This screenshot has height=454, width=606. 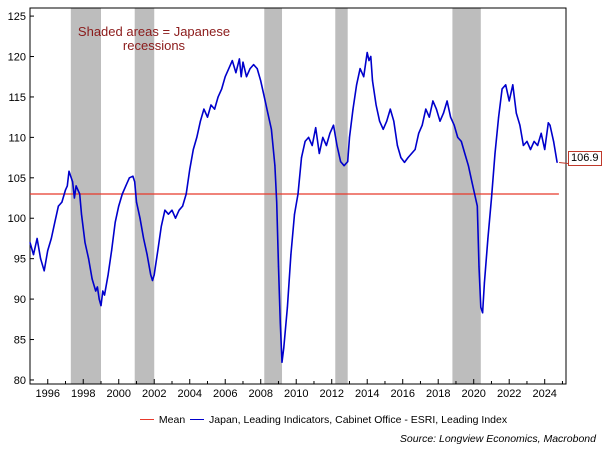 I want to click on x-tick-label: 2020, so click(x=473, y=394).